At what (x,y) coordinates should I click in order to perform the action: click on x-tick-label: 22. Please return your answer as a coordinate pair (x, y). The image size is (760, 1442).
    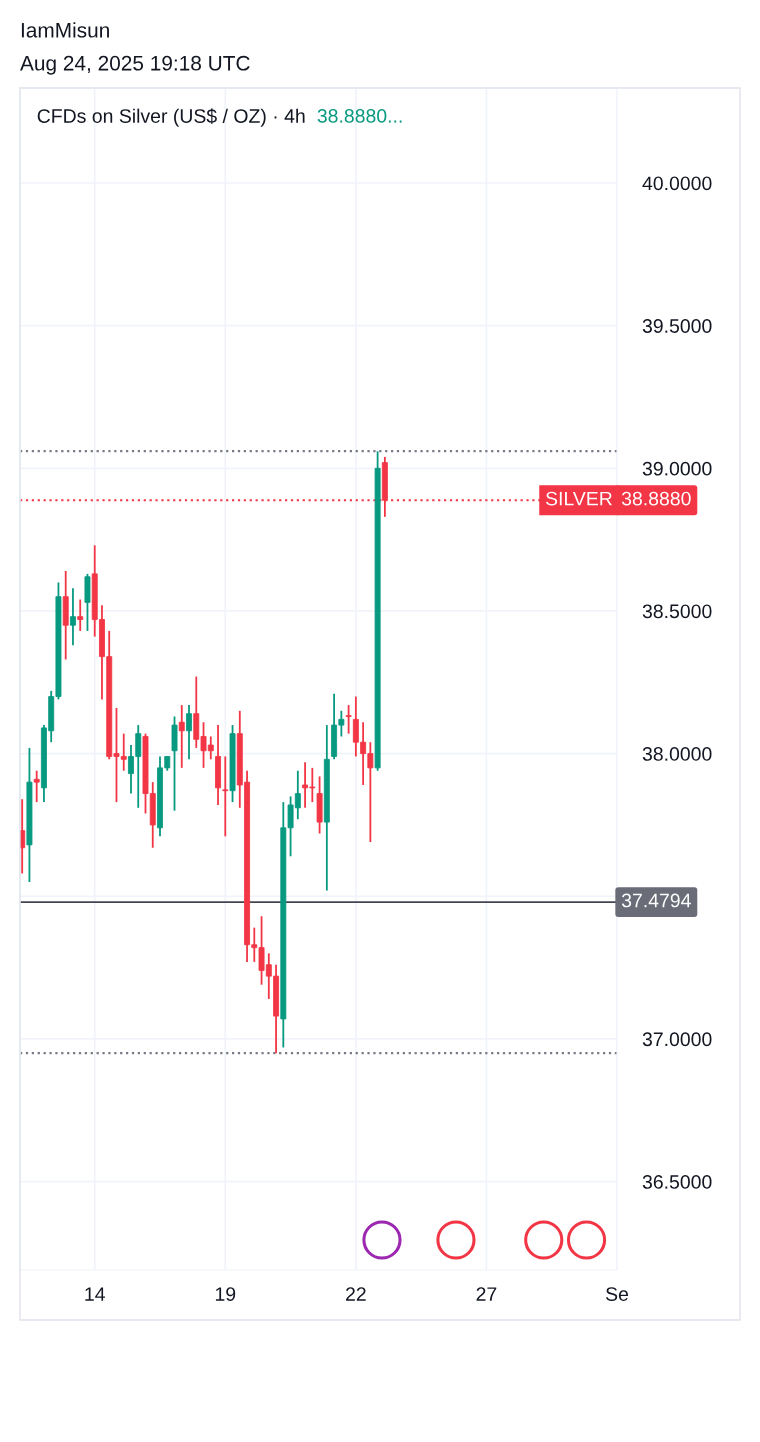
    Looking at the image, I should click on (356, 1294).